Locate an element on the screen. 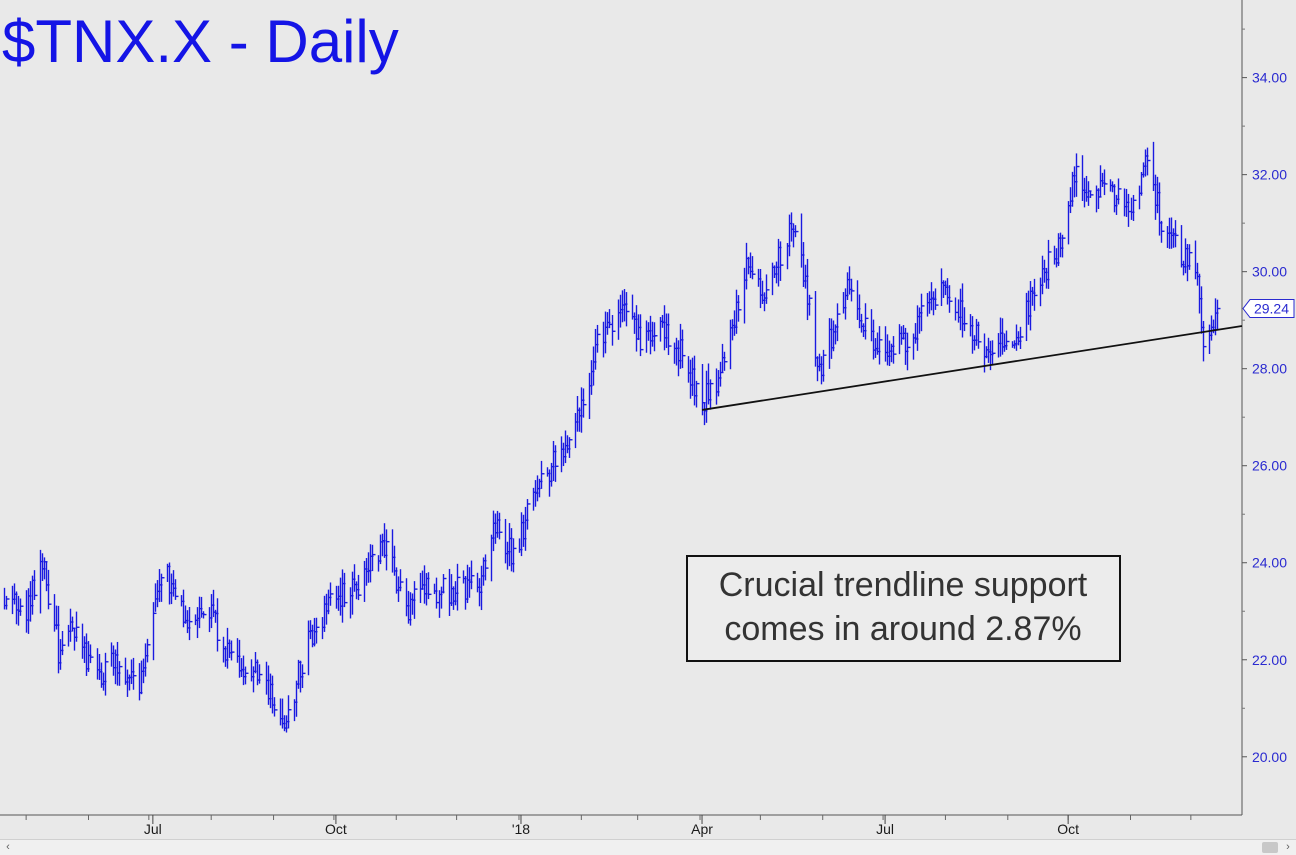 The width and height of the screenshot is (1296, 855). chevron-left-icon: ‹ is located at coordinates (8, 847).